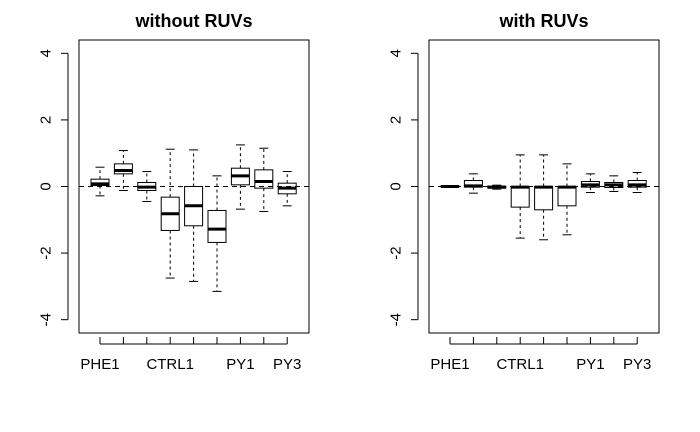 This screenshot has width=700, height=432. Describe the element at coordinates (194, 21) in the screenshot. I see `chart-title: without RUVs` at that location.